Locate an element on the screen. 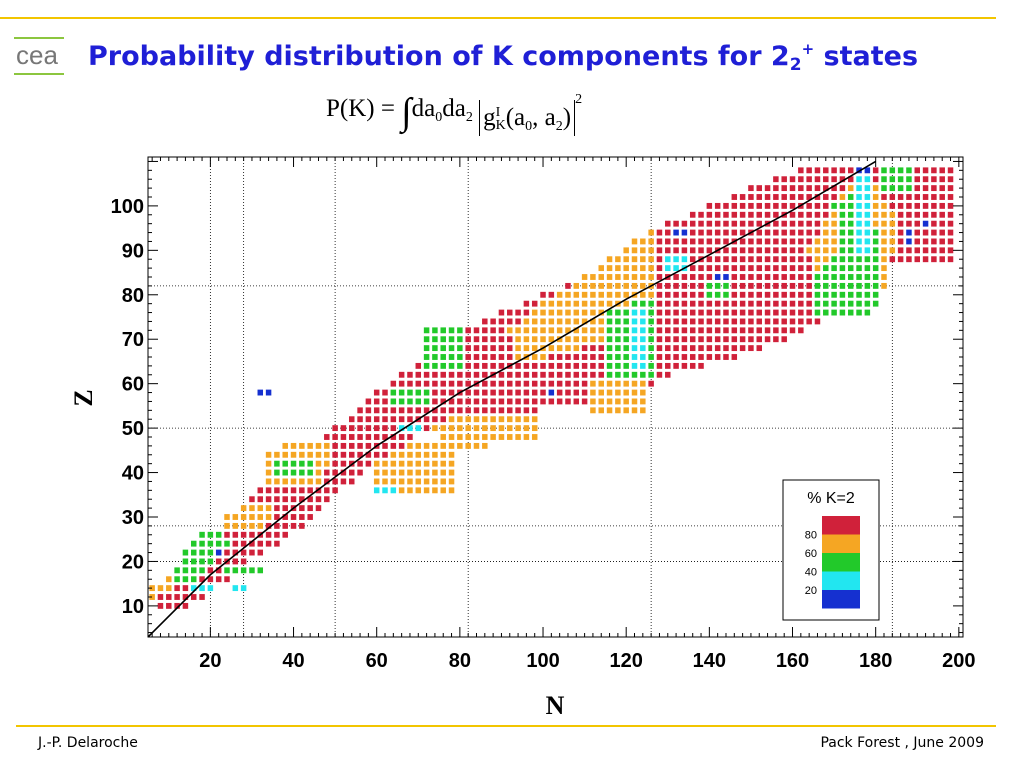 The width and height of the screenshot is (1024, 768). y-tick-label: 10 is located at coordinates (133, 607).